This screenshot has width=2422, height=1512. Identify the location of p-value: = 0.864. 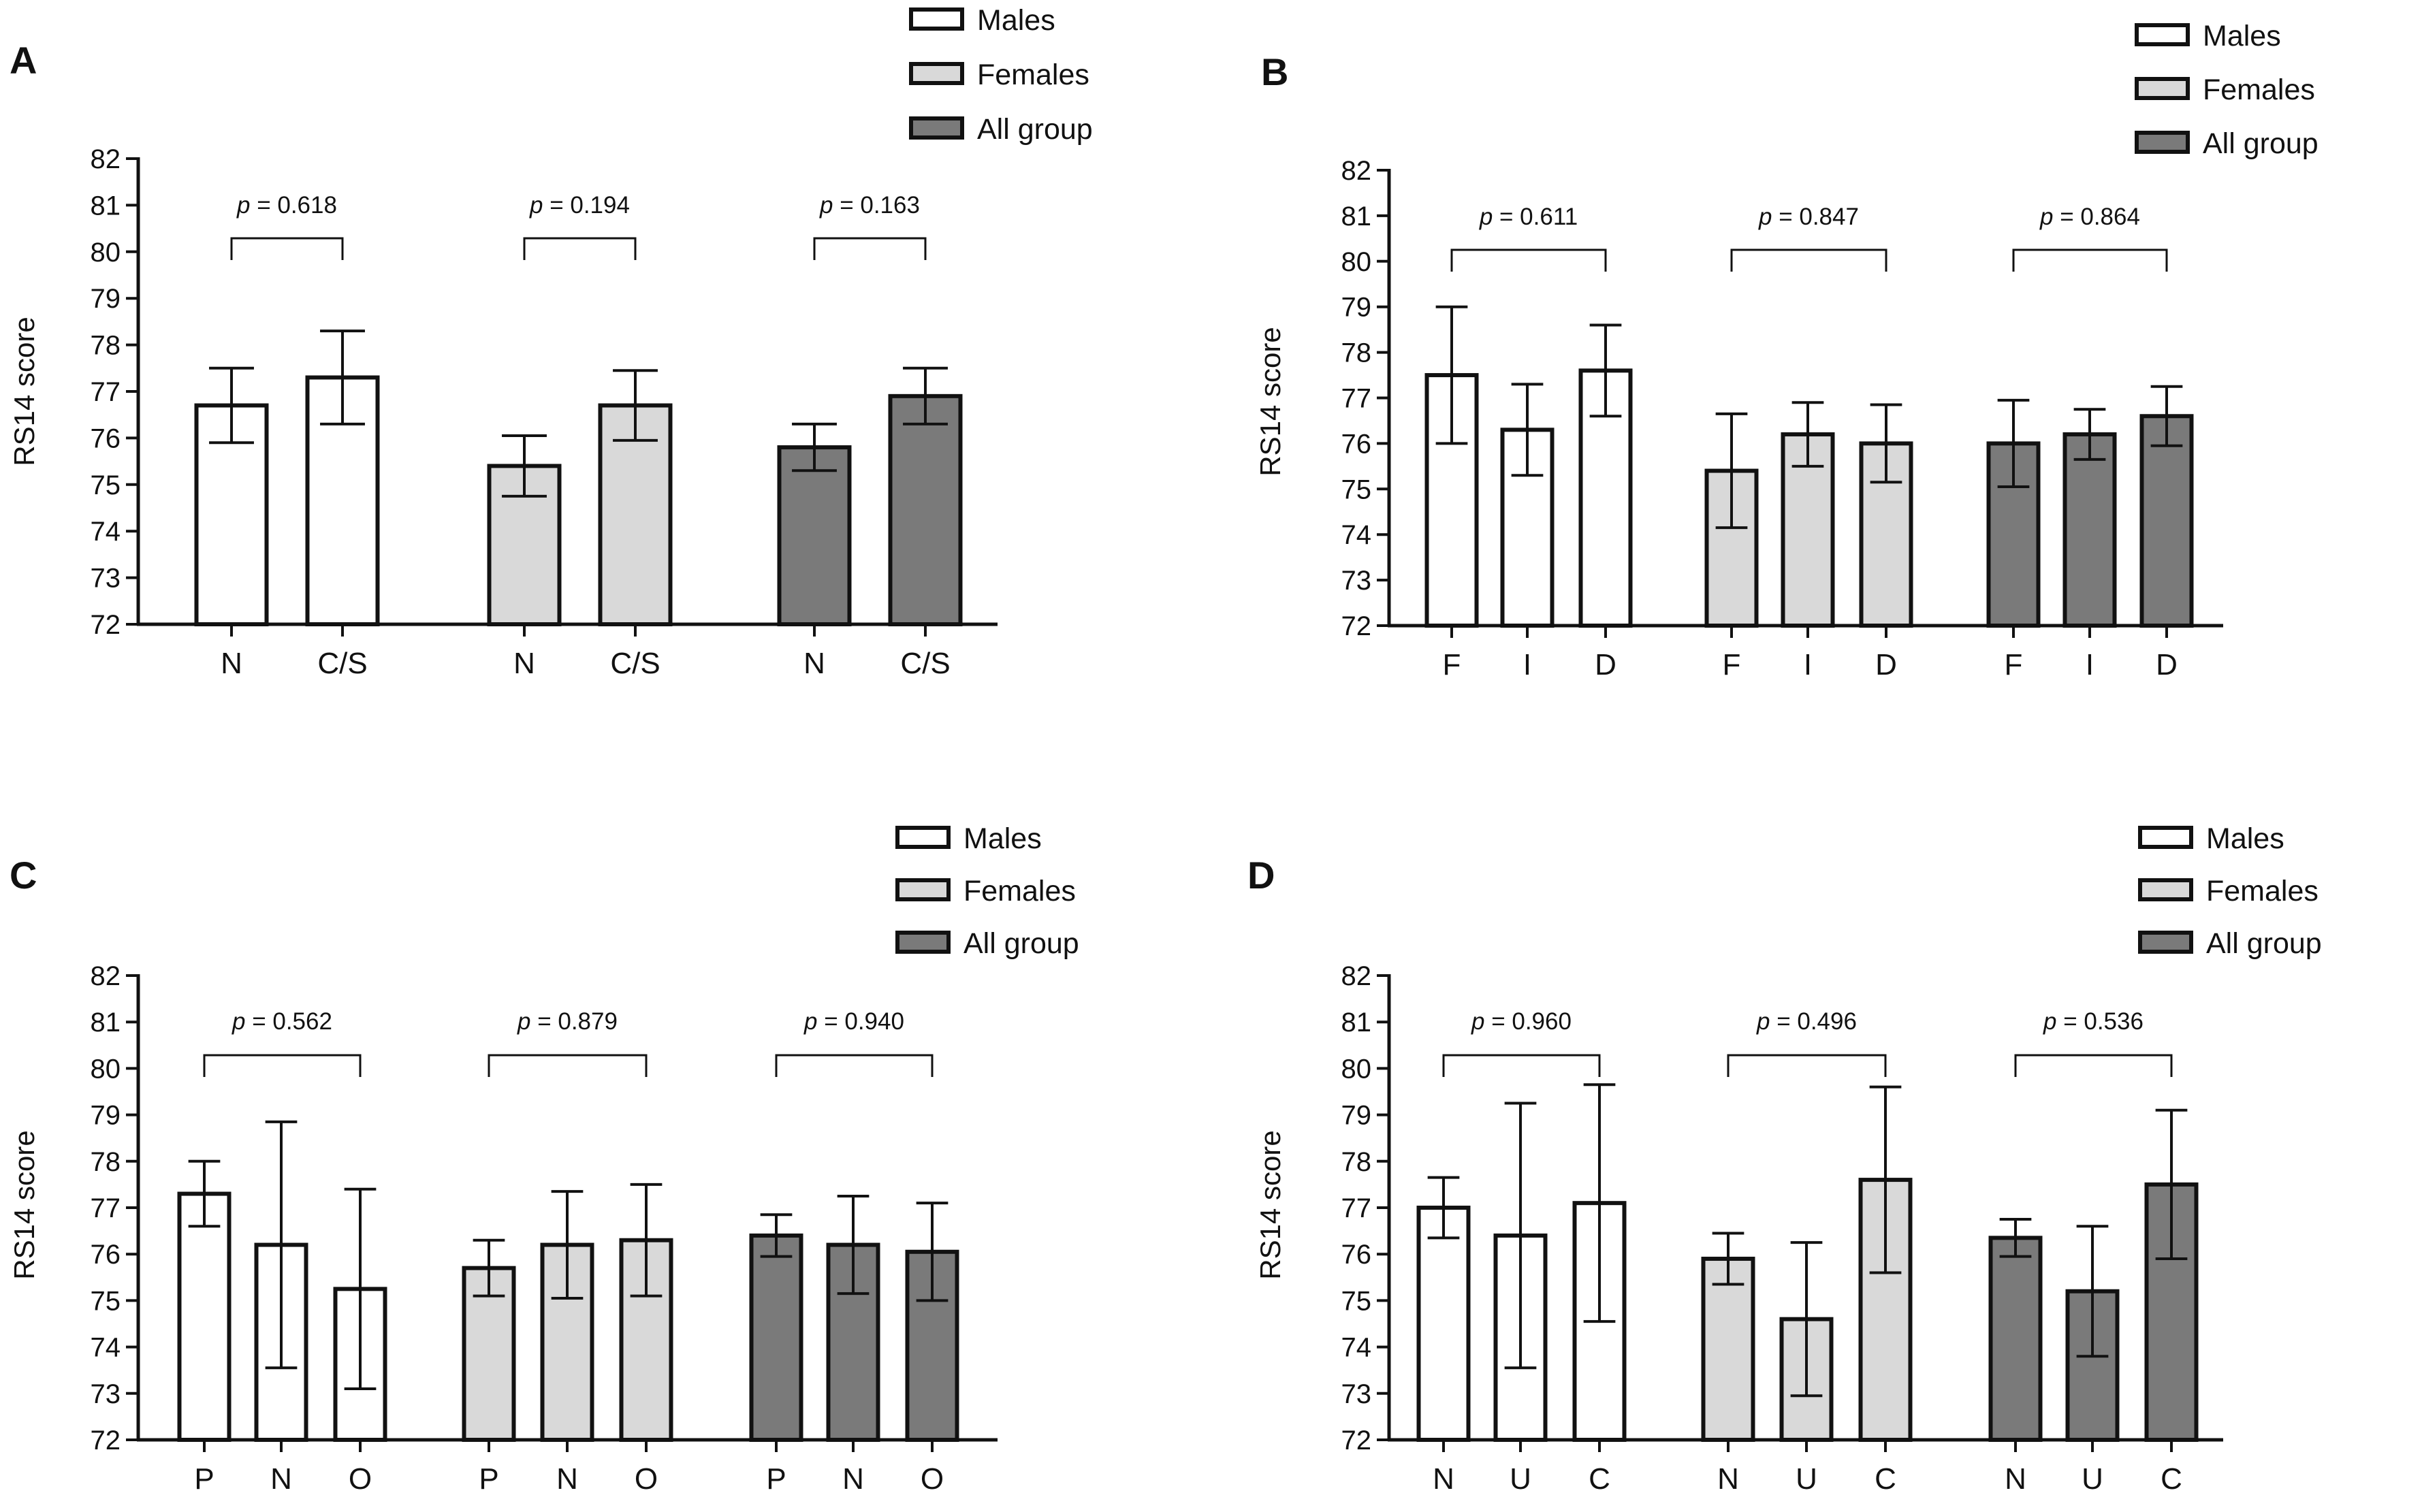
(2096, 217).